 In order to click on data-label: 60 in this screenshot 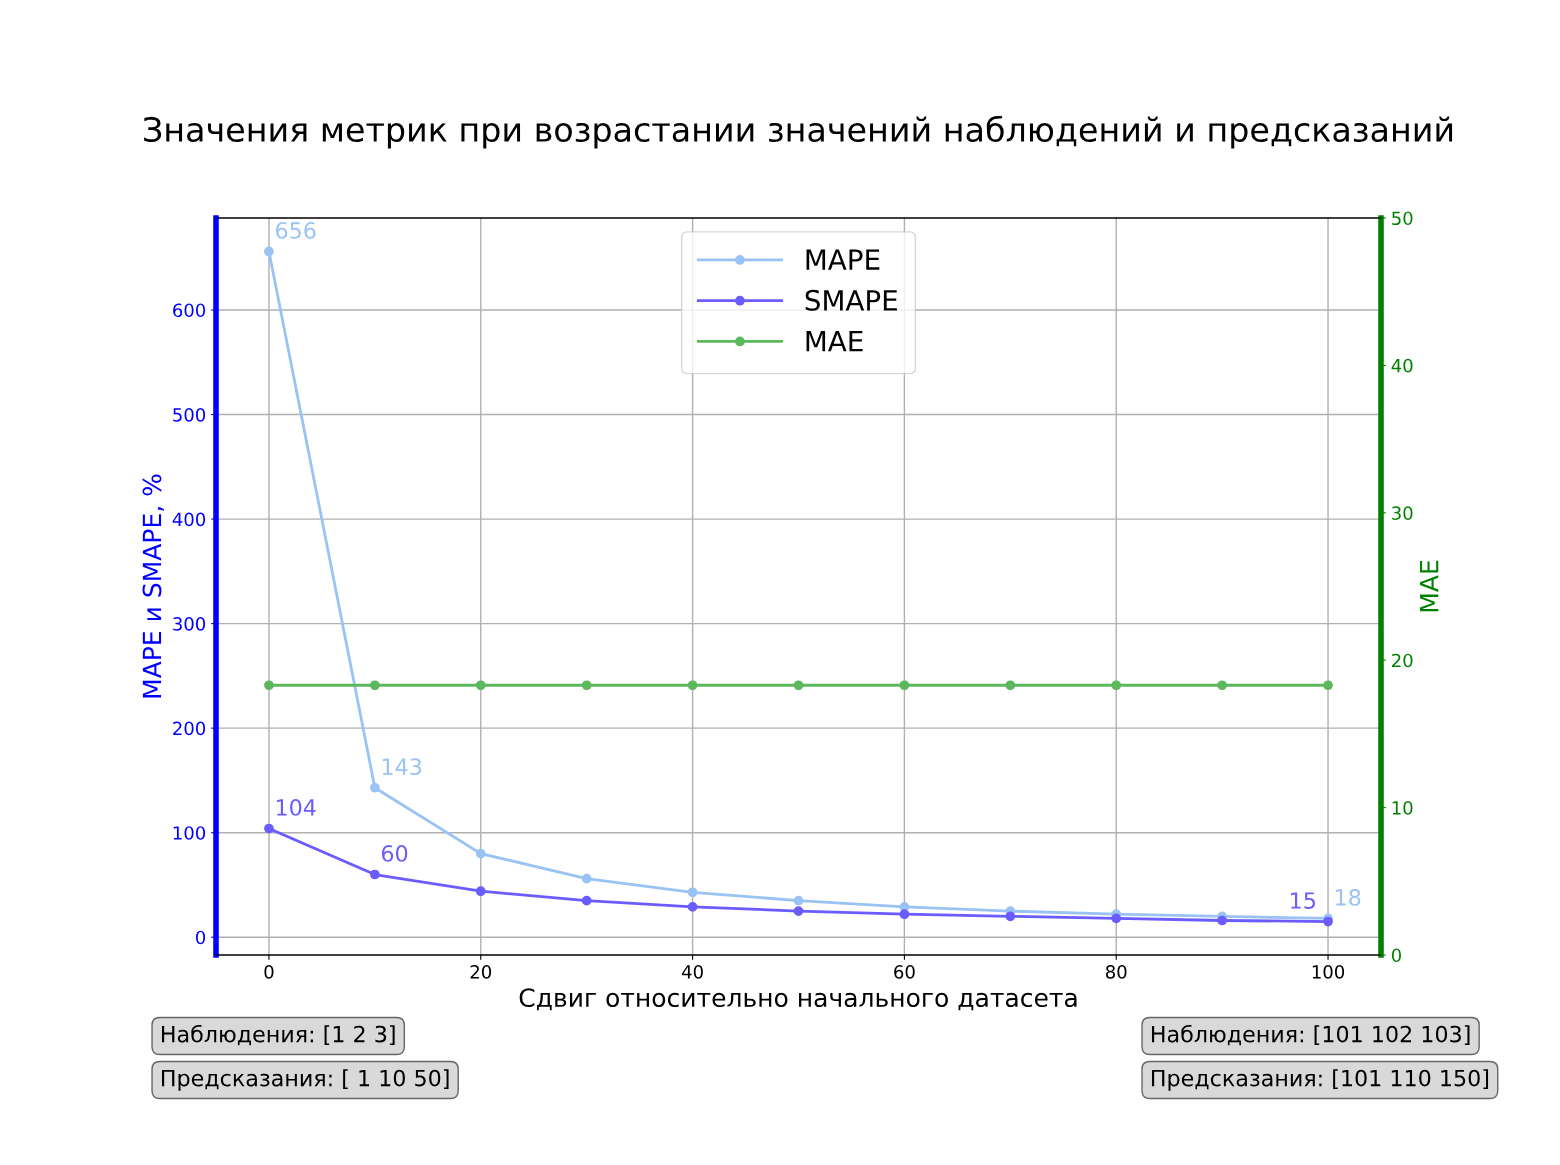, I will do `click(394, 853)`.